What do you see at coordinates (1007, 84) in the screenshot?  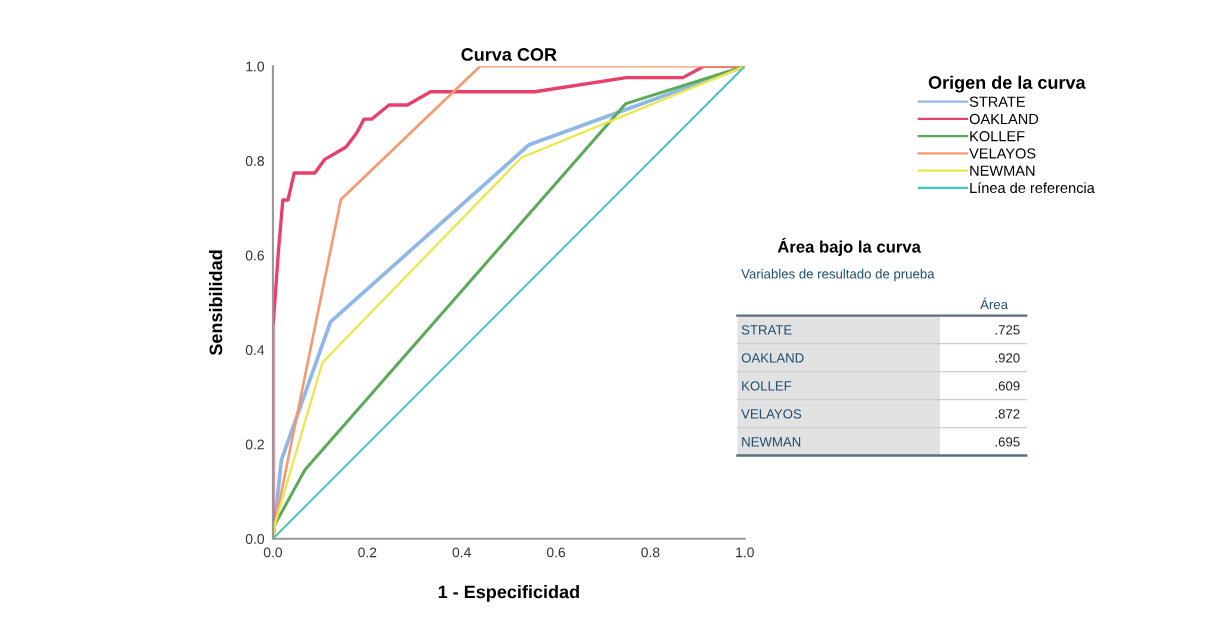 I see `legend-title: Origen de la curva` at bounding box center [1007, 84].